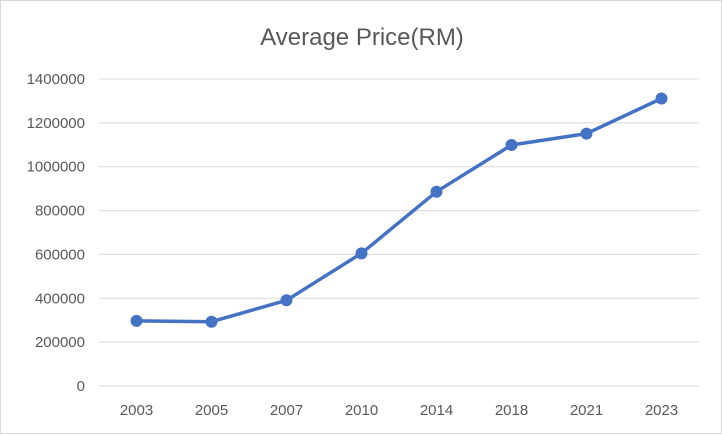  Describe the element at coordinates (136, 320) in the screenshot. I see `data-point-2003` at that location.